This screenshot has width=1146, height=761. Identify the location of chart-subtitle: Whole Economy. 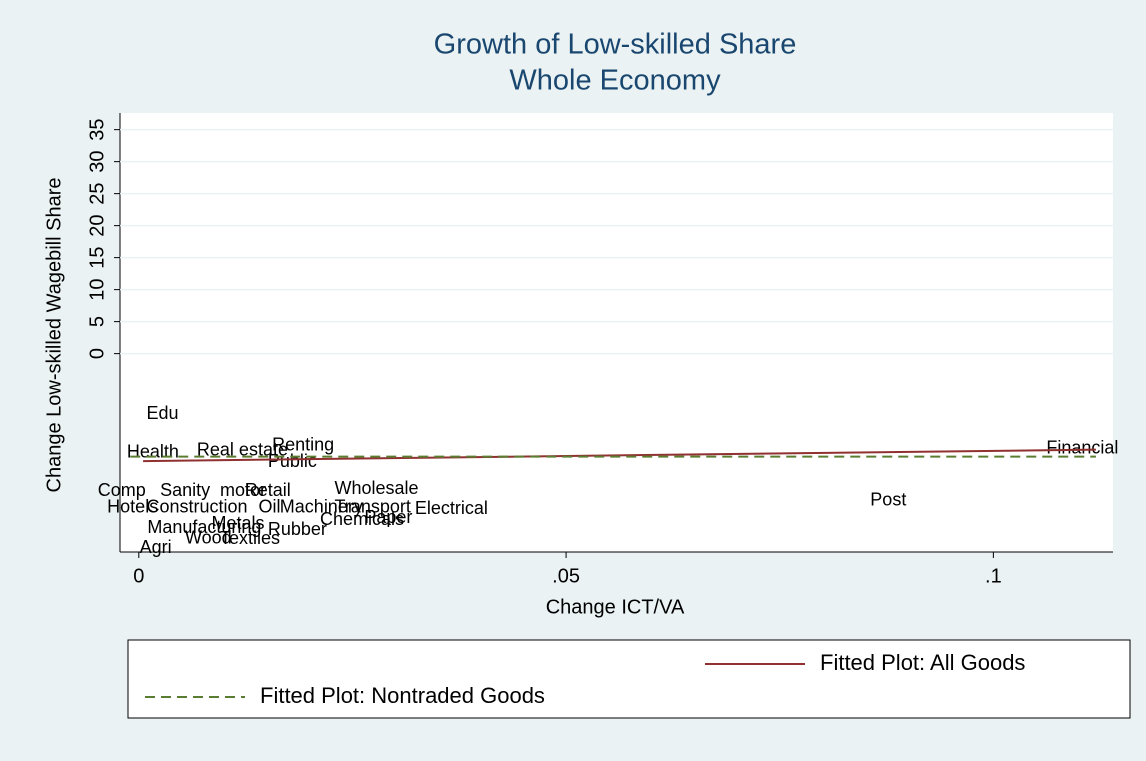
(615, 81).